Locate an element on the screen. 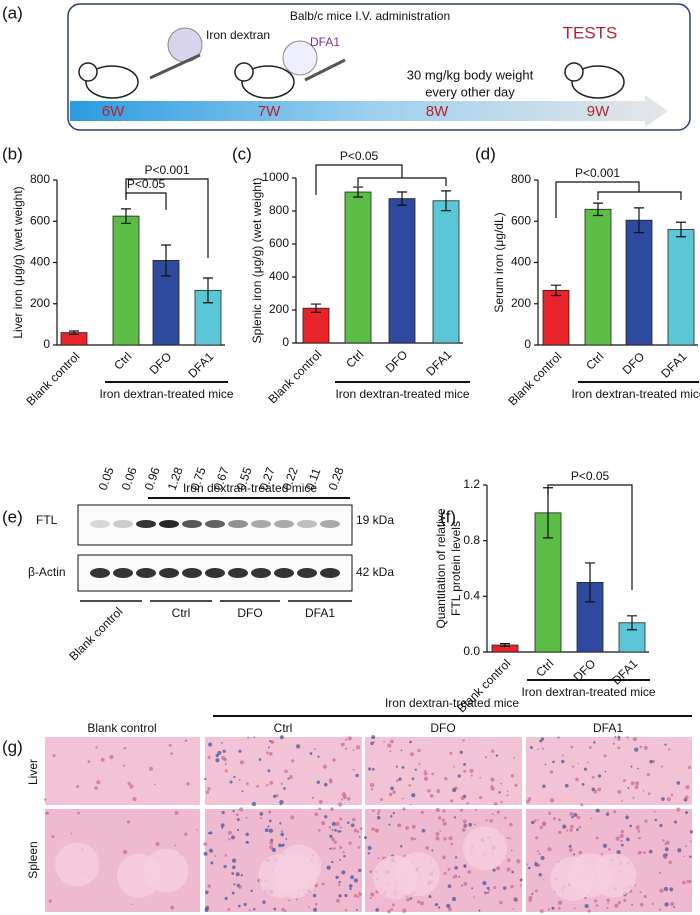 This screenshot has width=700, height=915. bar is located at coordinates (446, 272).